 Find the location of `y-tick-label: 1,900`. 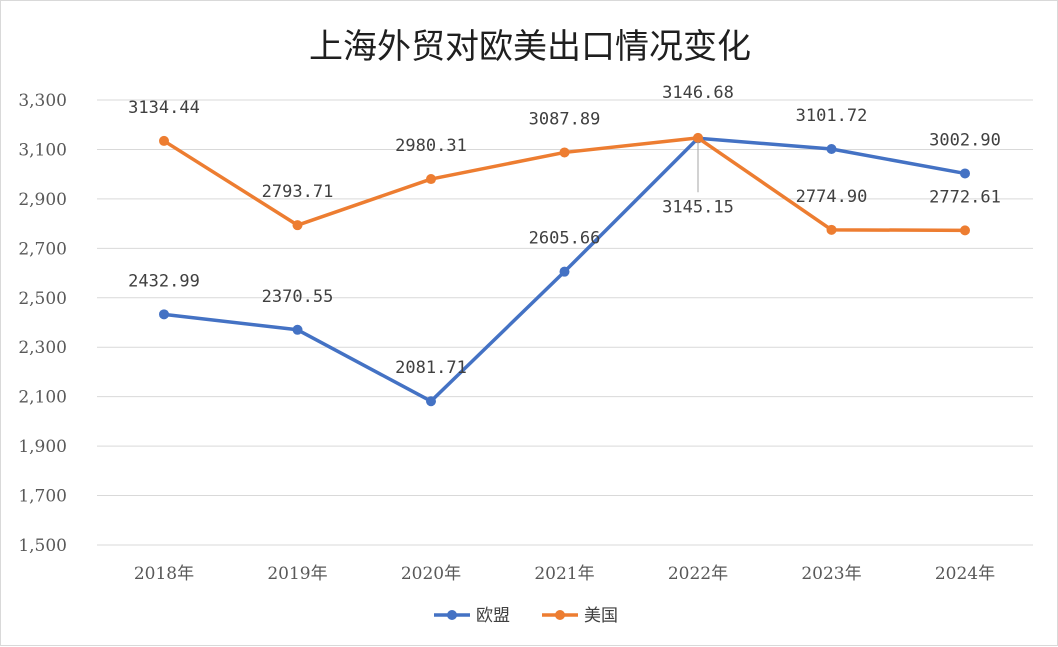

y-tick-label: 1,900 is located at coordinates (42, 447).